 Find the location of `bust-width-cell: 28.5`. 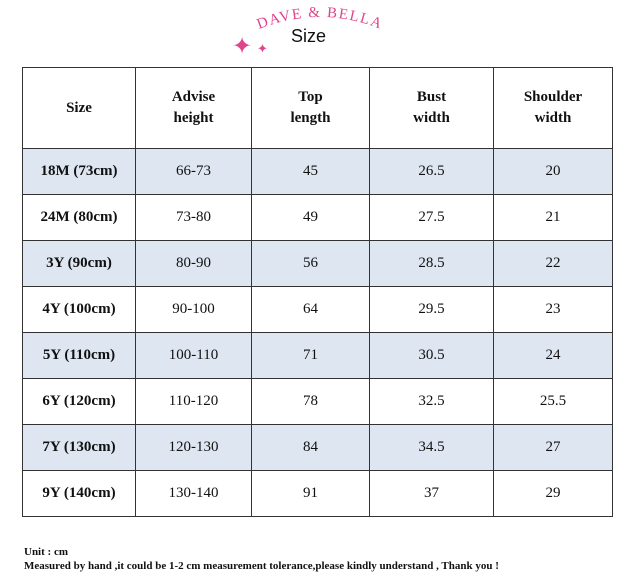

bust-width-cell: 28.5 is located at coordinates (431, 263).